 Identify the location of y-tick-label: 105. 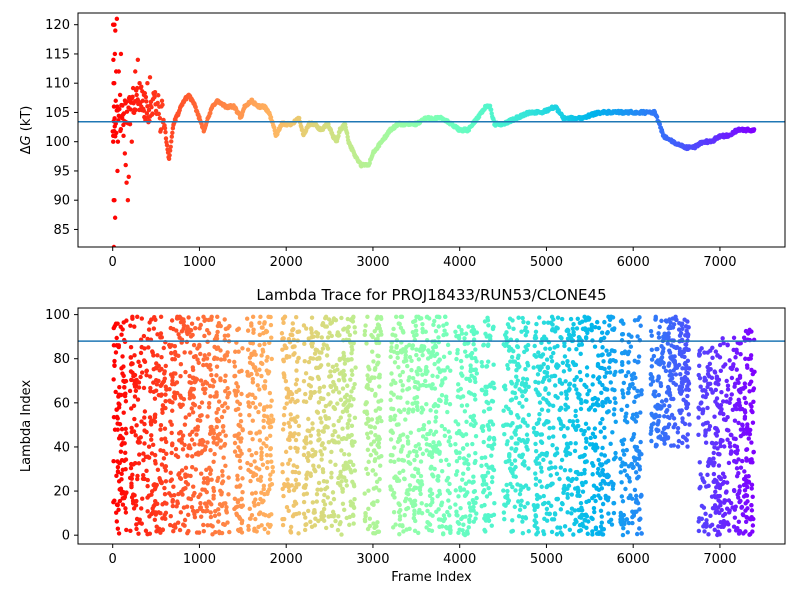
(57, 113).